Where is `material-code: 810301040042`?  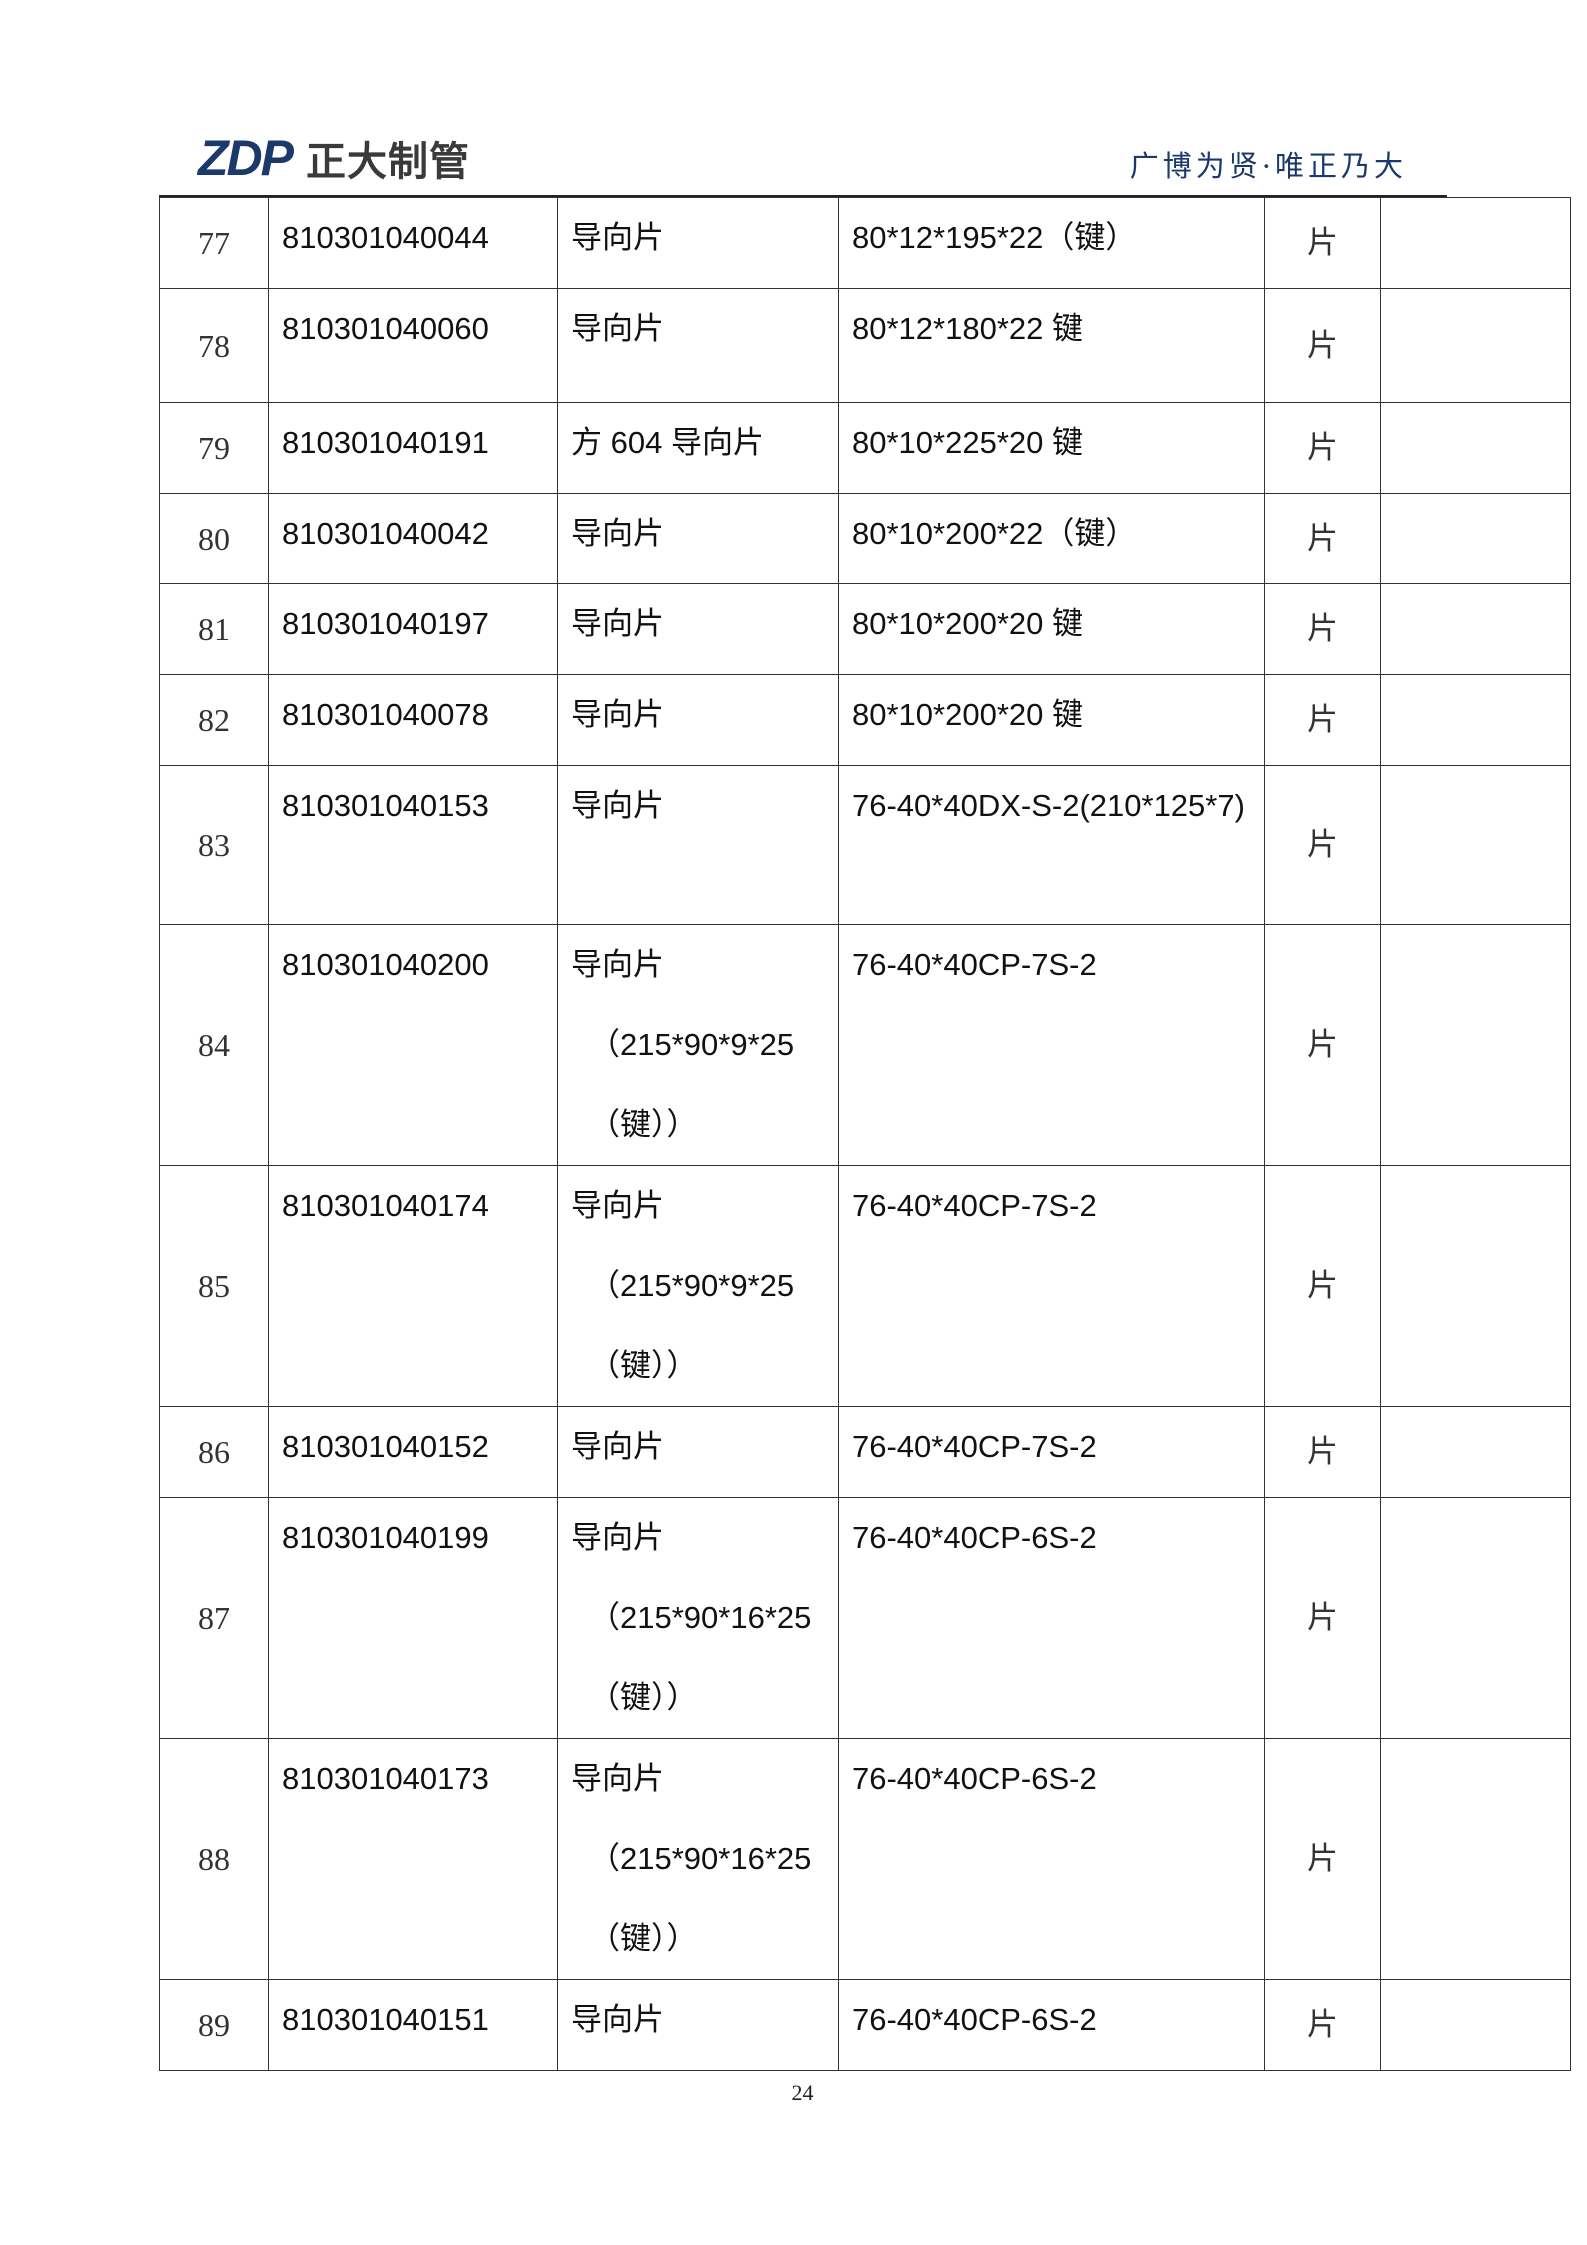 material-code: 810301040042 is located at coordinates (413, 538).